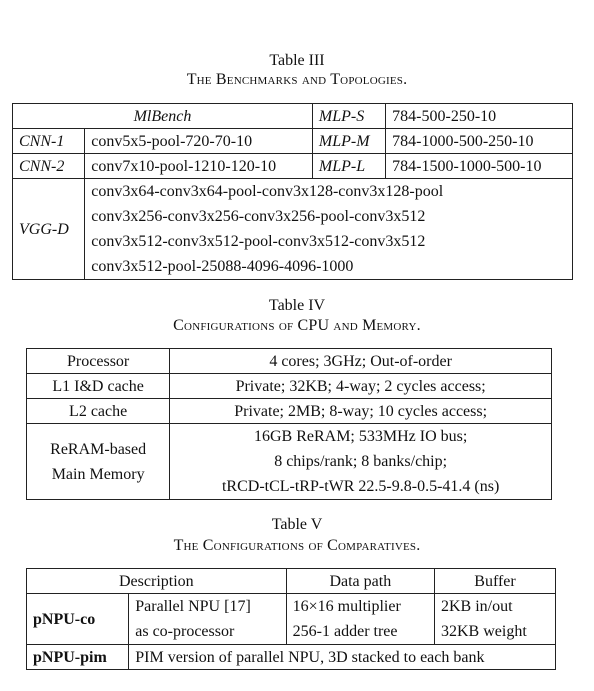 The height and width of the screenshot is (691, 594). I want to click on pnpu-pim-name: pNPU-pim, so click(77, 657).